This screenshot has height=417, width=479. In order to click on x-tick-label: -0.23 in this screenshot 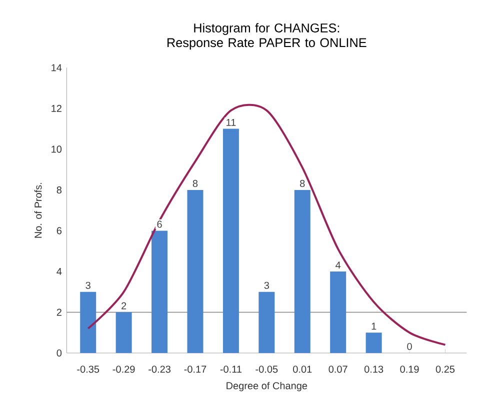, I will do `click(159, 369)`.